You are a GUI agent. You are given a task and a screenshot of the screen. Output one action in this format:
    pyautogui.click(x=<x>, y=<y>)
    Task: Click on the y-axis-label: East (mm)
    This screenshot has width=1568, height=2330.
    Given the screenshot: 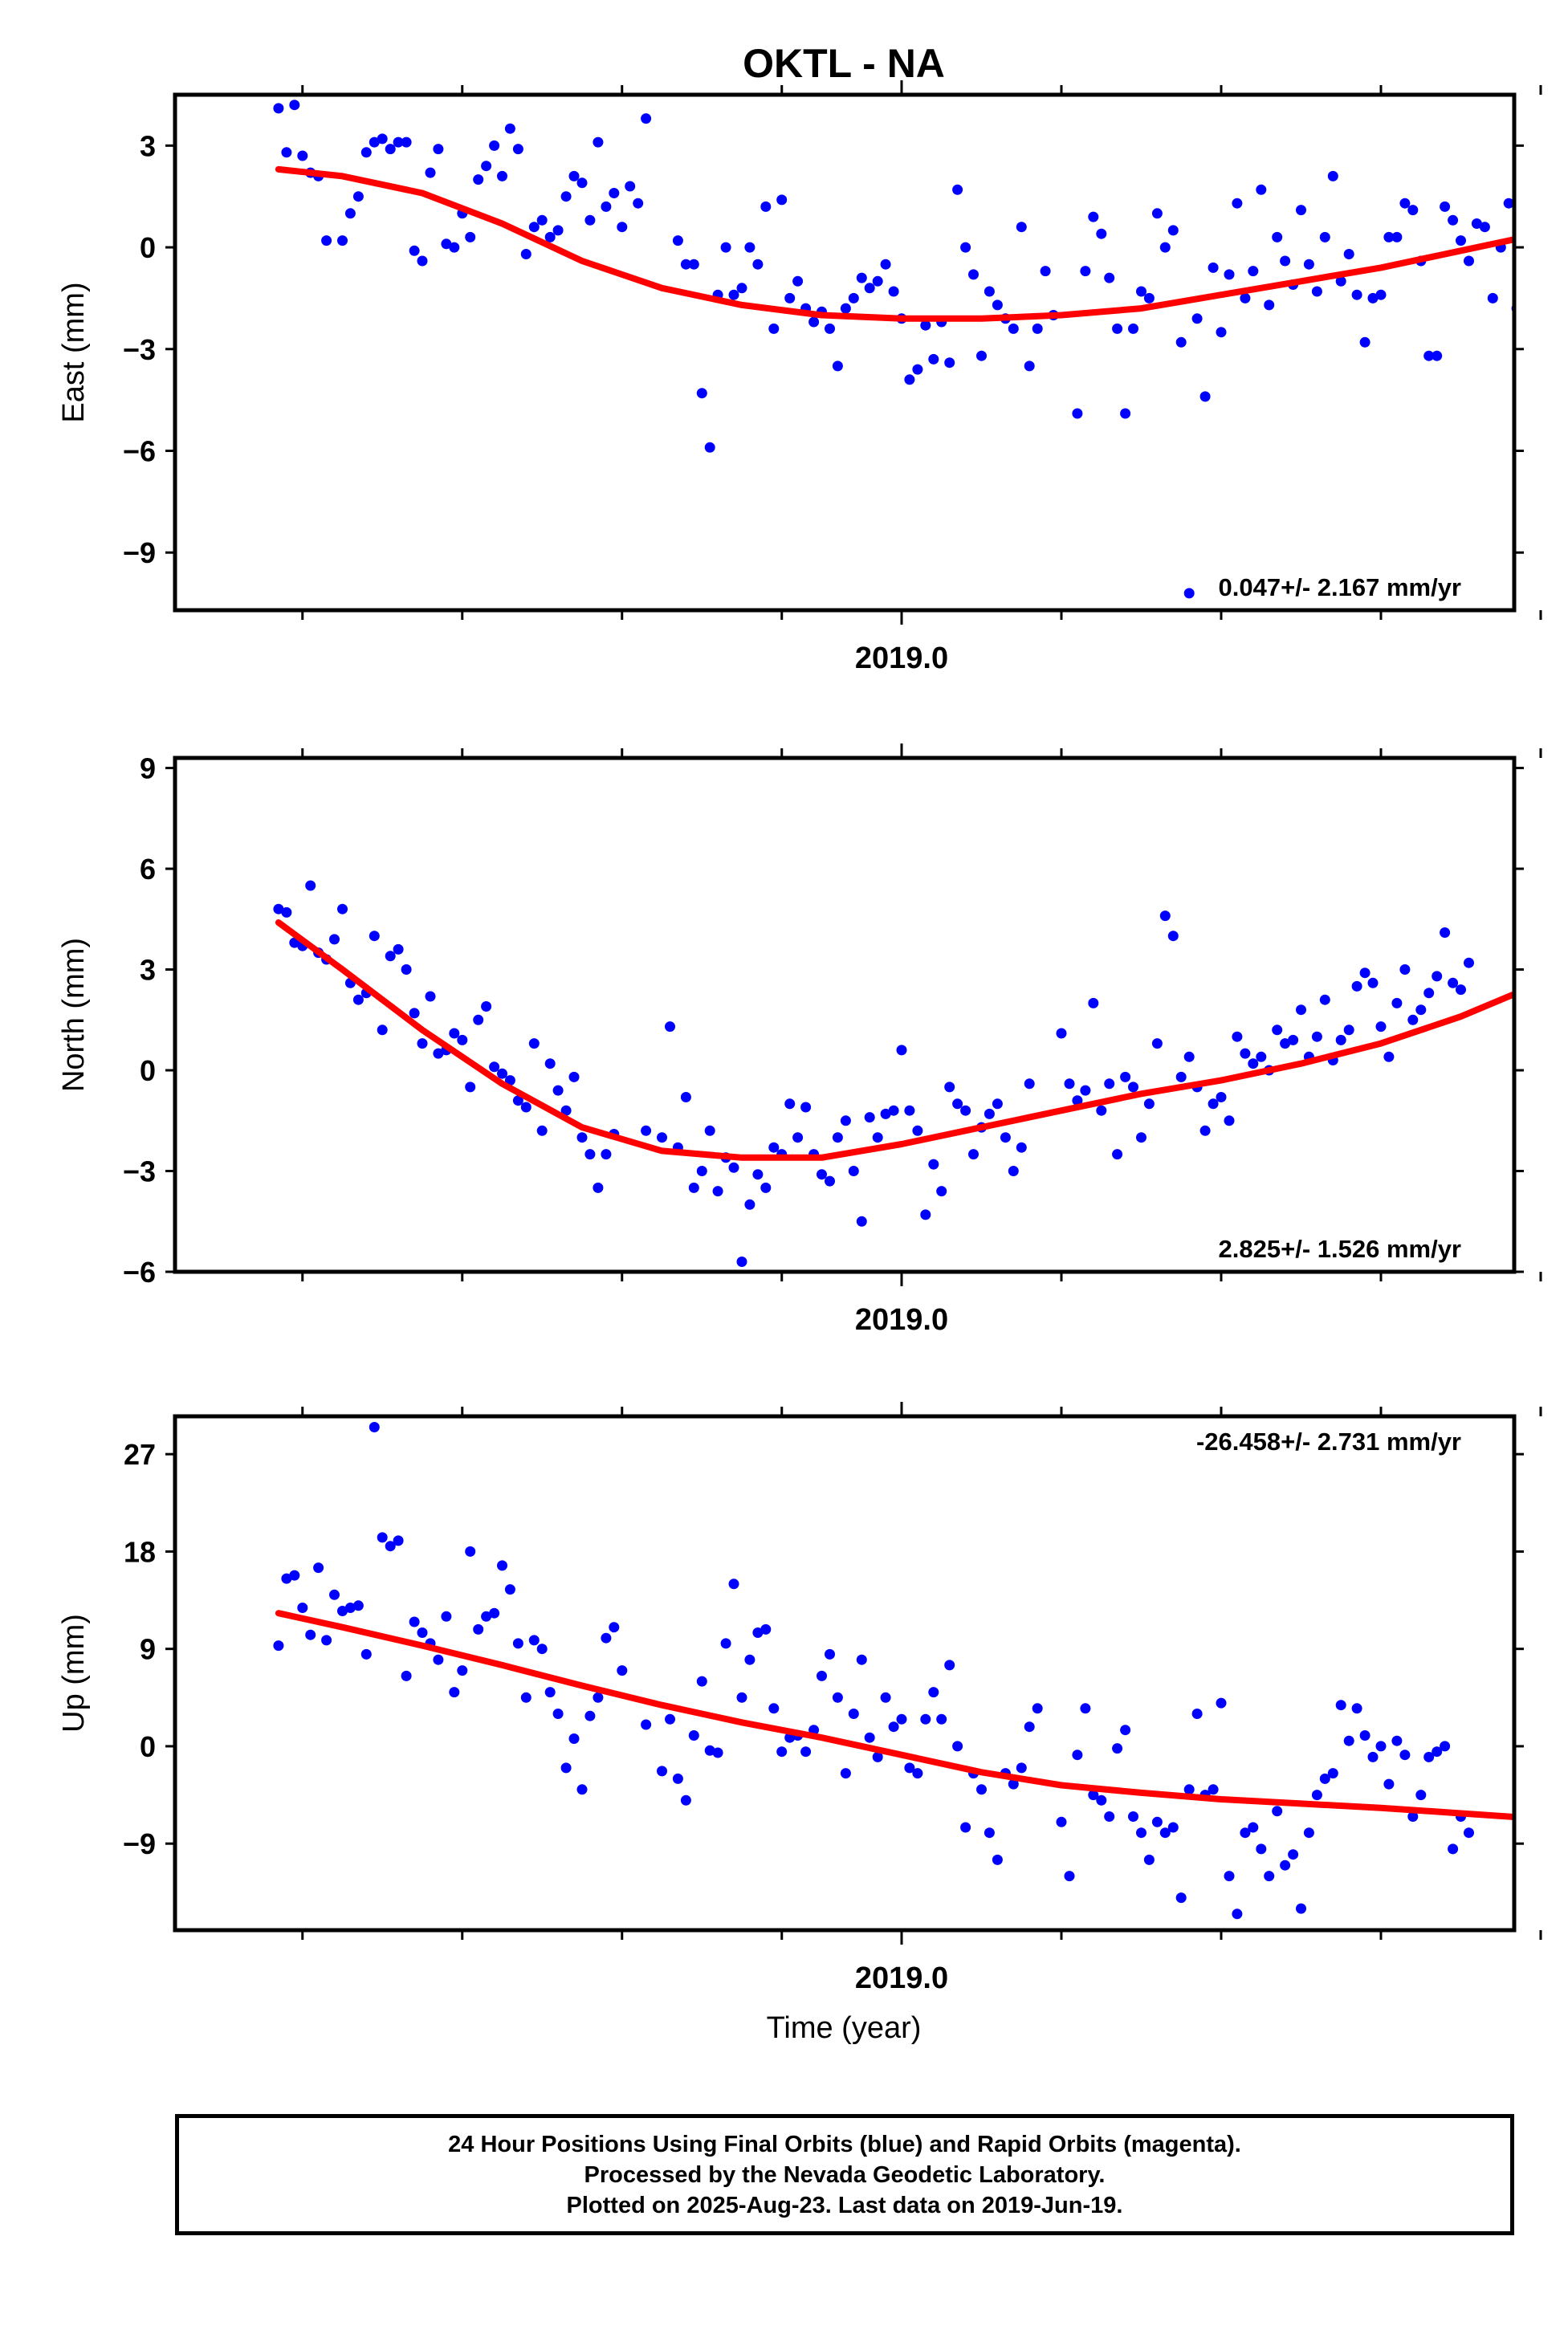 What is the action you would take?
    pyautogui.click(x=74, y=352)
    